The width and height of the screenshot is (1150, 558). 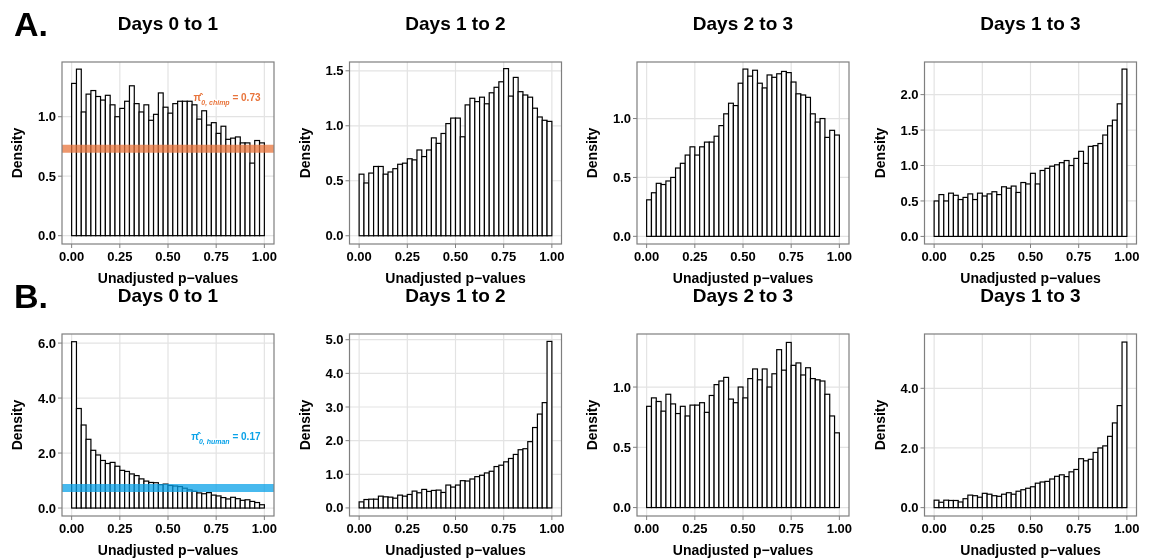 What do you see at coordinates (31, 296) in the screenshot?
I see `text: B.` at bounding box center [31, 296].